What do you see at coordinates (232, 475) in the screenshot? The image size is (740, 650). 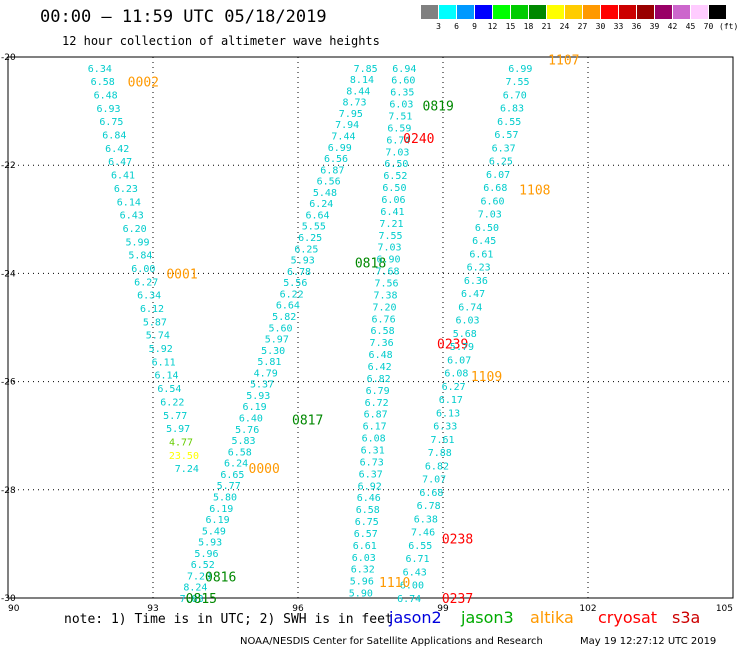 I see `wave-height-value: 6.65` at bounding box center [232, 475].